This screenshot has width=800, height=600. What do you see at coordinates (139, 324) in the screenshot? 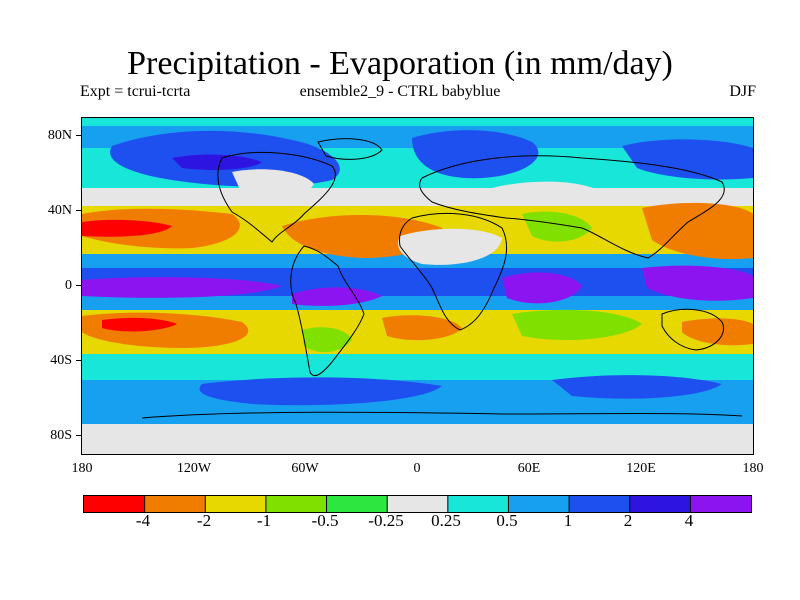
I see `se-pacific-dry-core` at bounding box center [139, 324].